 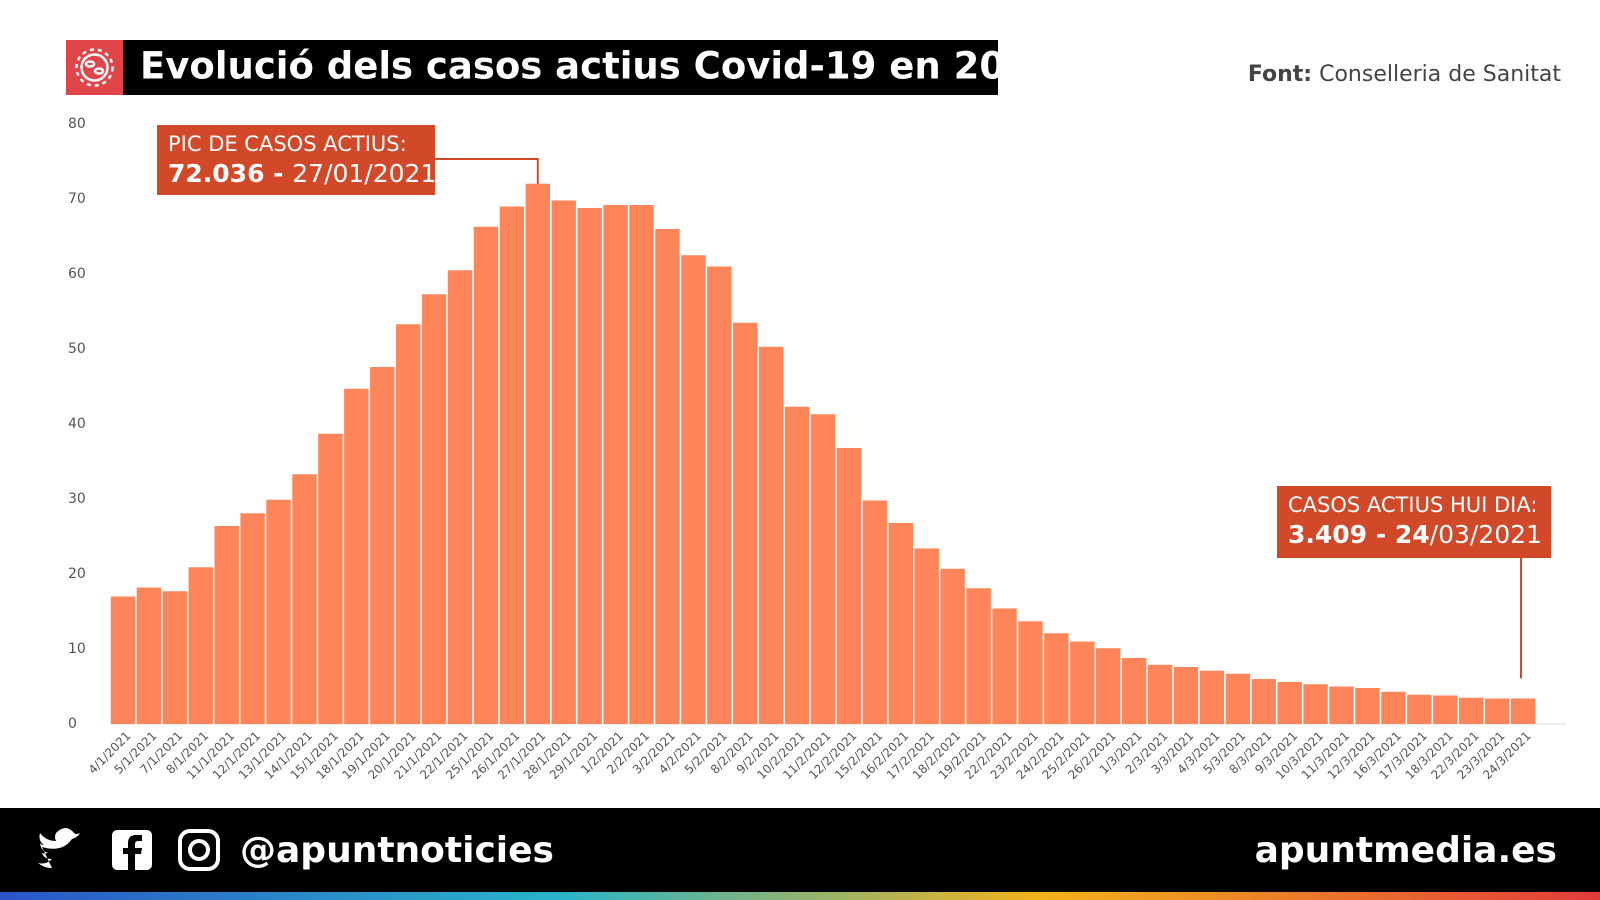 What do you see at coordinates (77, 274) in the screenshot?
I see `y-tick-label: 60` at bounding box center [77, 274].